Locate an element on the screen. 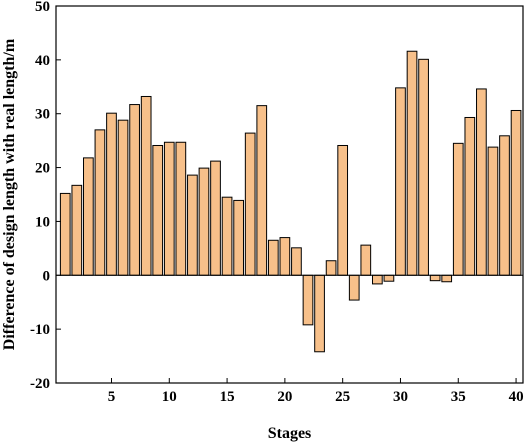 The width and height of the screenshot is (526, 444). x-tick-label: 5 is located at coordinates (112, 397).